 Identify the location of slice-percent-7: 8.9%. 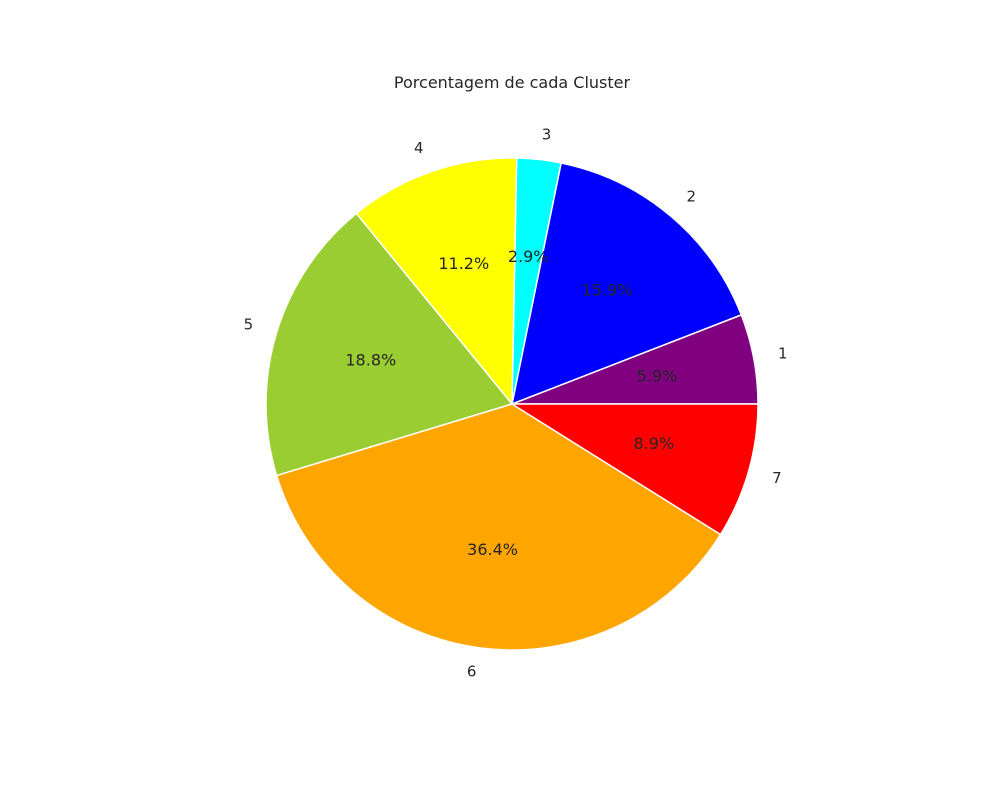
(654, 443).